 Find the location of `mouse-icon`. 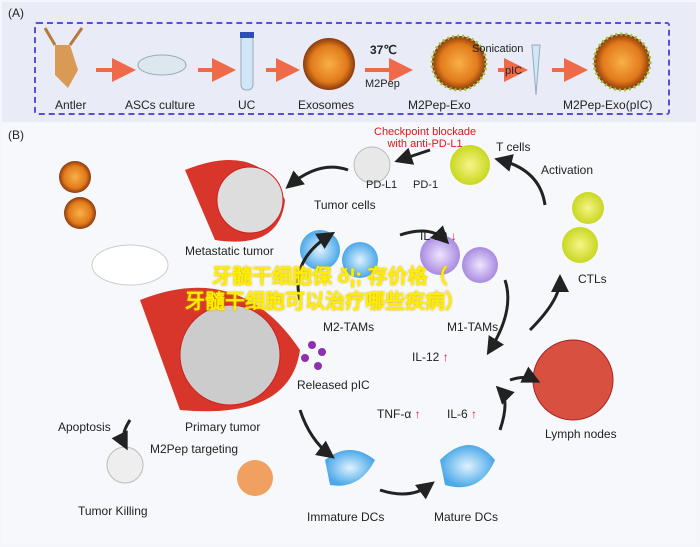

mouse-icon is located at coordinates (130, 265).